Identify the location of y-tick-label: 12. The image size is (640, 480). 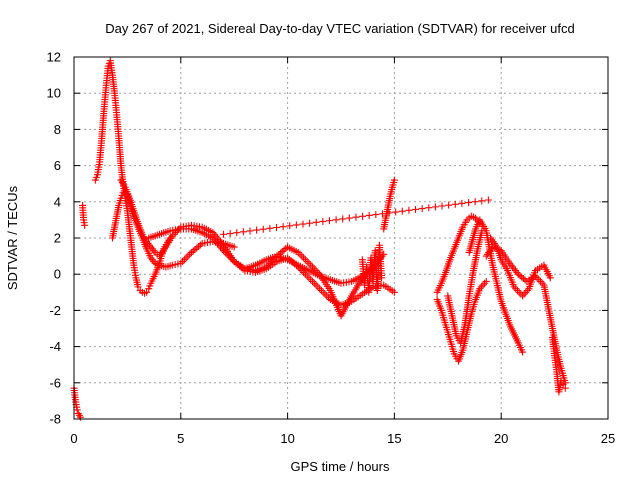
(54, 57).